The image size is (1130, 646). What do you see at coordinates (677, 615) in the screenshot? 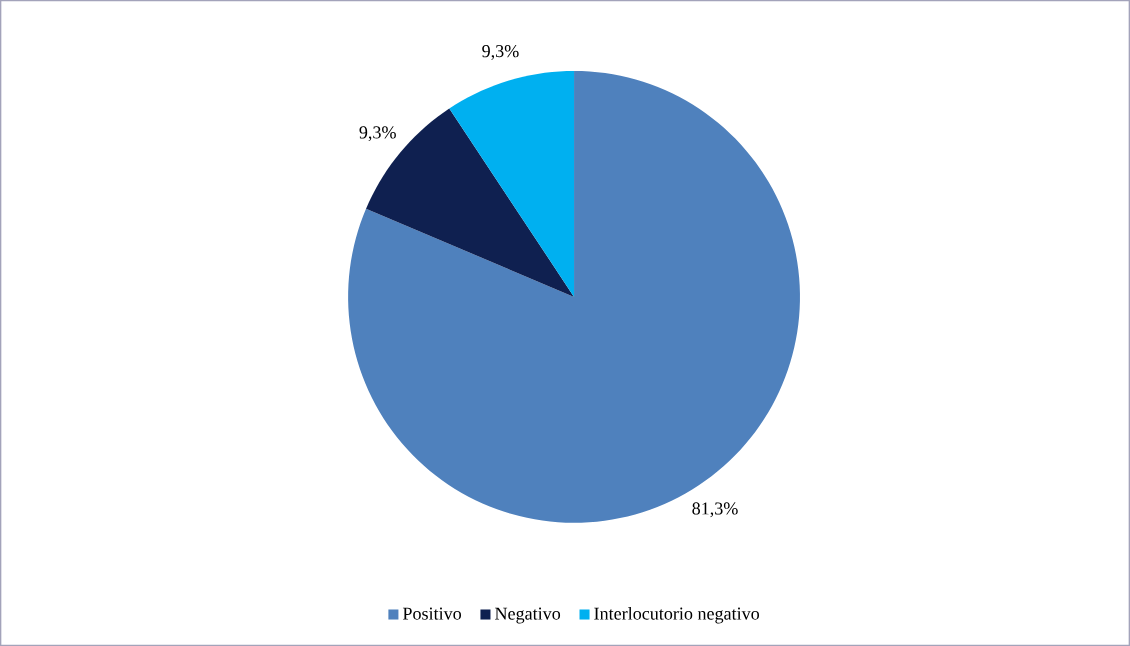
I see `legend-label: Interlocutorio negativo` at bounding box center [677, 615].